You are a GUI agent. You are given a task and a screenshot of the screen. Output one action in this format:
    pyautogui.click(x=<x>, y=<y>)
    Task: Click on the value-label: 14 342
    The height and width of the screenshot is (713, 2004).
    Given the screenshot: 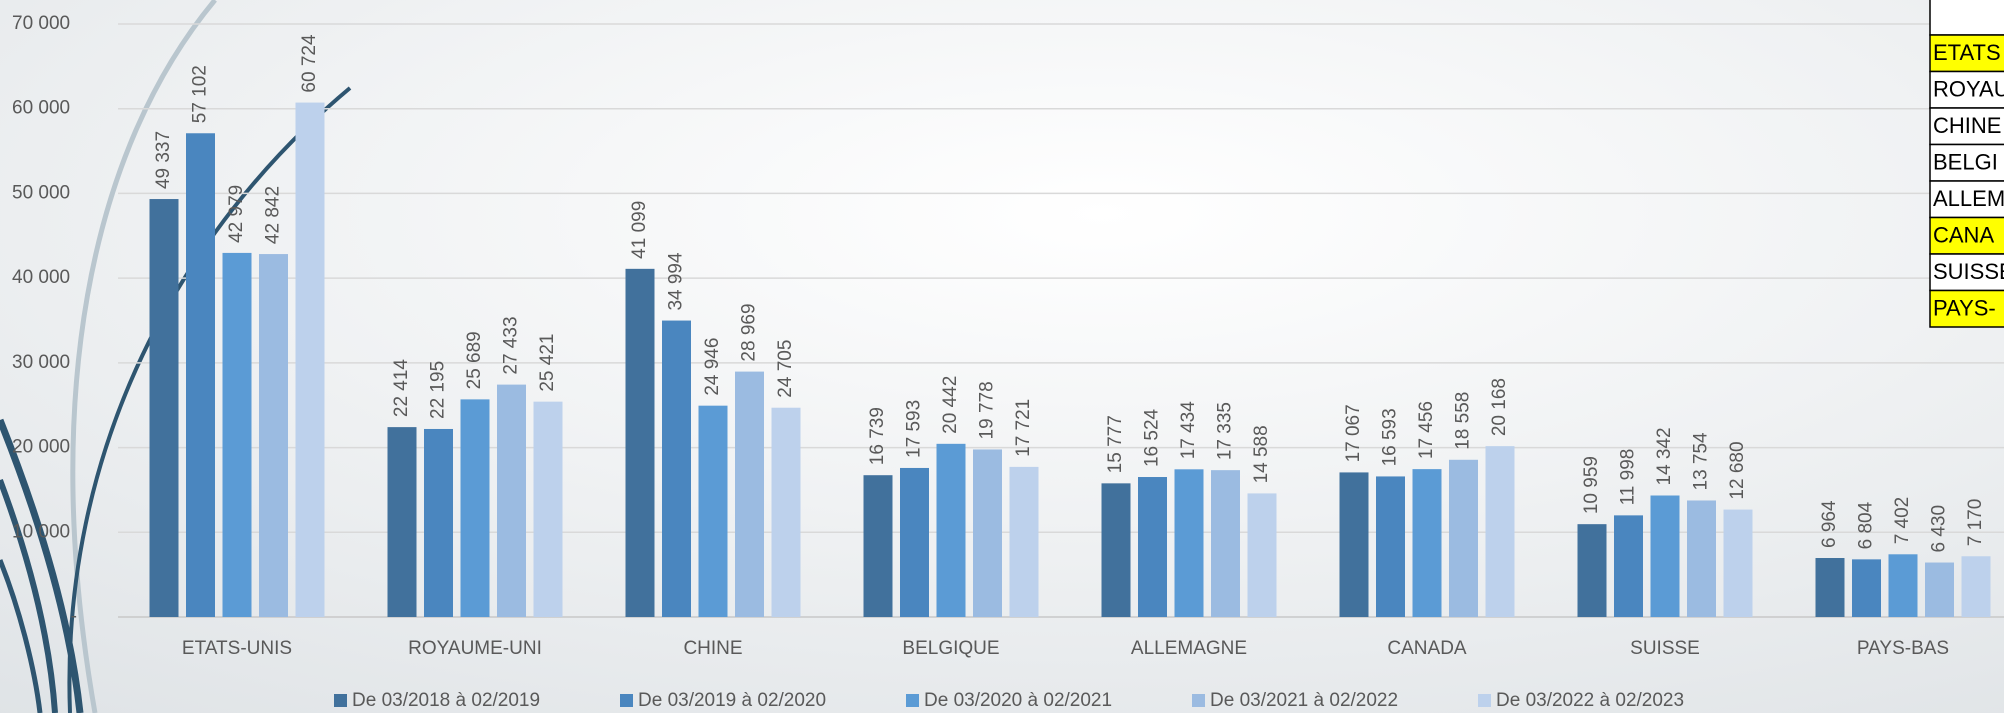 What is the action you would take?
    pyautogui.click(x=1664, y=456)
    